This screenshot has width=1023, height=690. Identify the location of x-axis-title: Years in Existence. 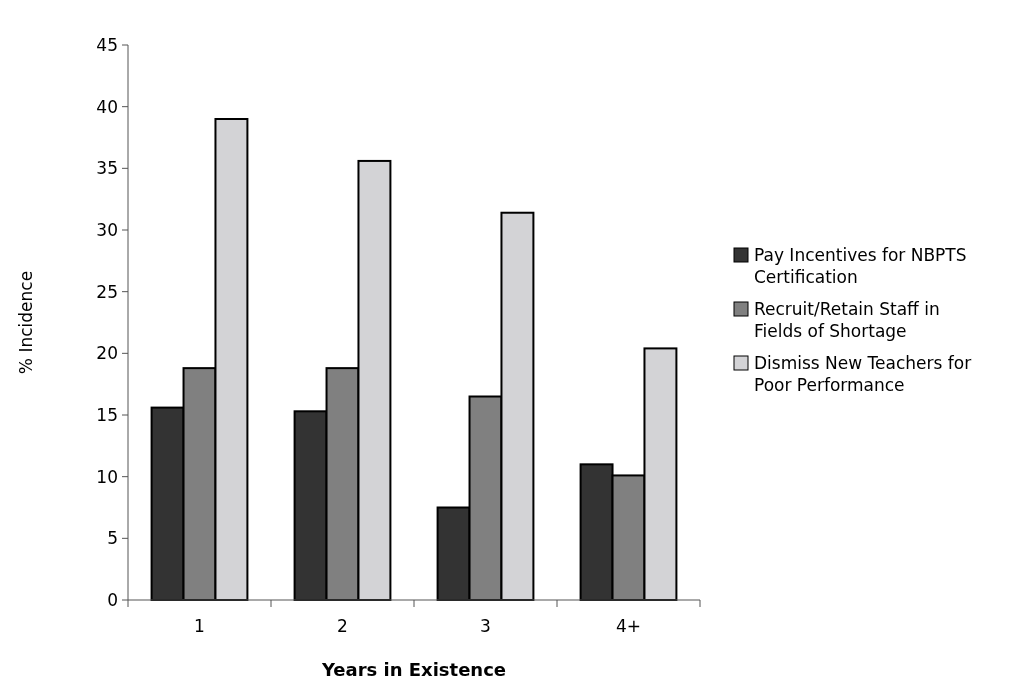
(413, 669).